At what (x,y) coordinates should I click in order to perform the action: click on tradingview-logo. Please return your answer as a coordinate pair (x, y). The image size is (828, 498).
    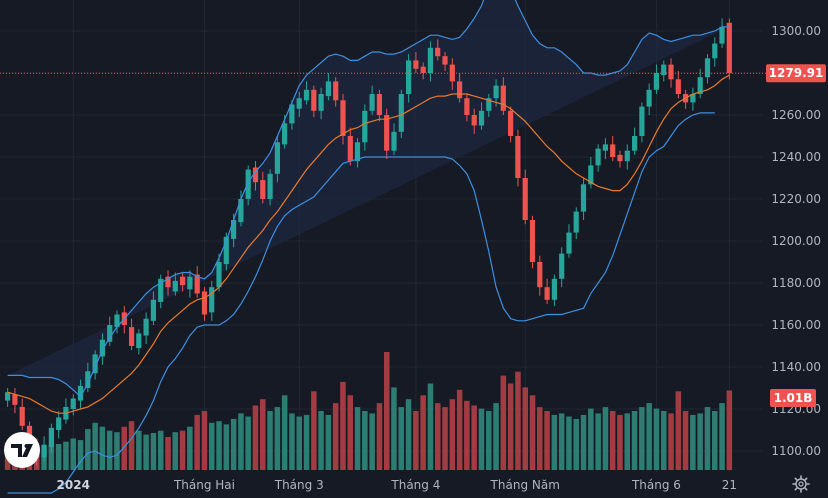
    Looking at the image, I should click on (22, 450).